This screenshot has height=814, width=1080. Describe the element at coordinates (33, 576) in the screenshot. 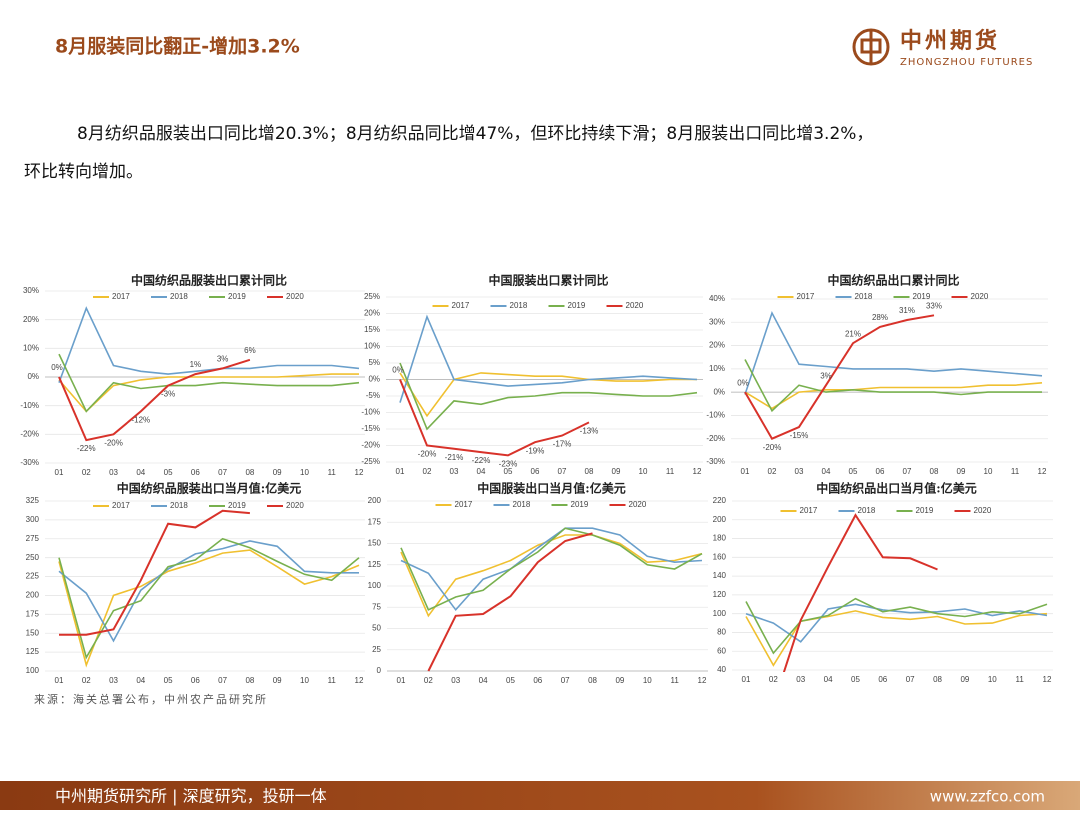

I see `y-tick-label: 225` at that location.